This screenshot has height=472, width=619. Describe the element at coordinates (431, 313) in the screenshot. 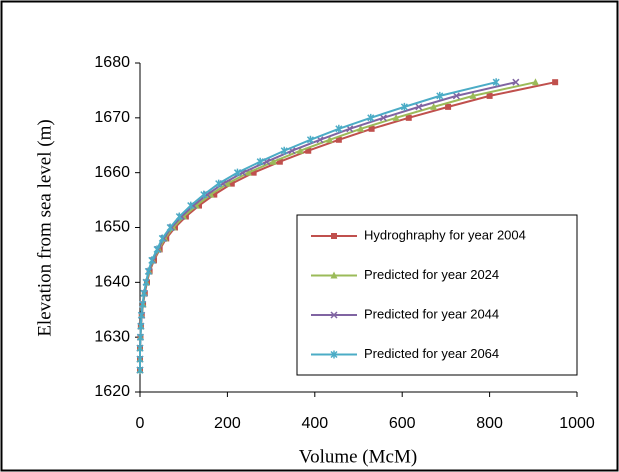

I see `legend-label: Predicted for year 2044` at that location.